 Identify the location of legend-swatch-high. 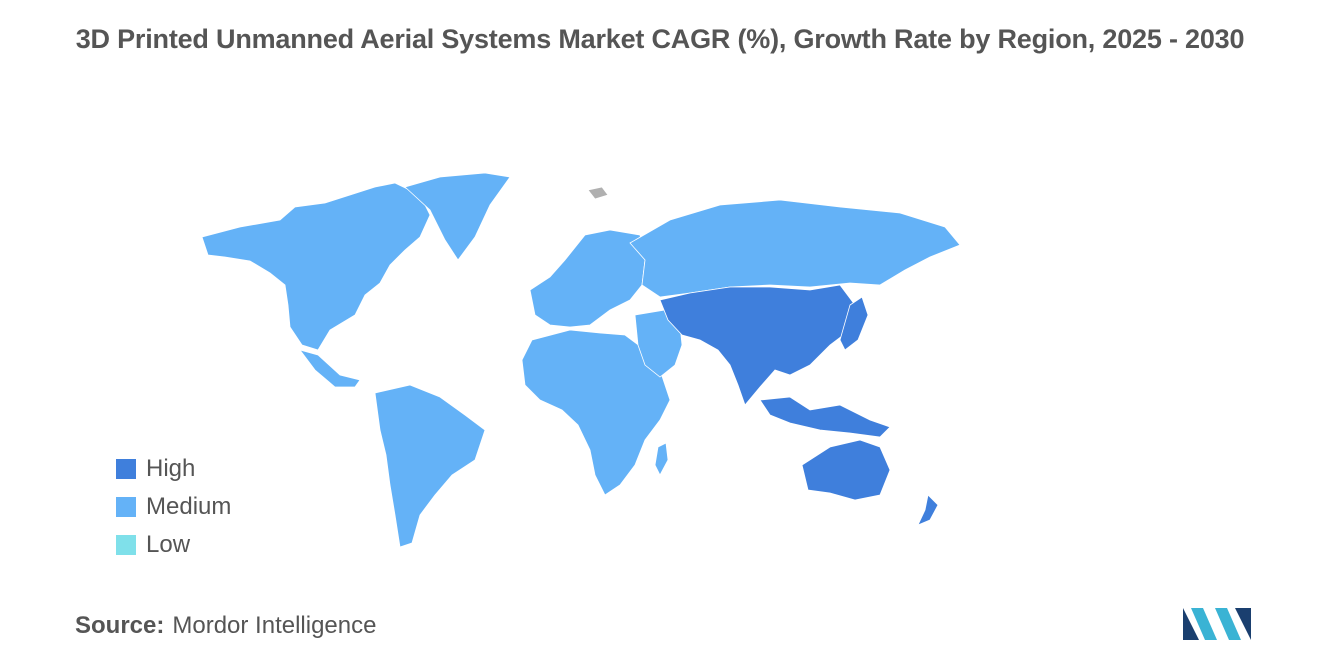
(126, 469).